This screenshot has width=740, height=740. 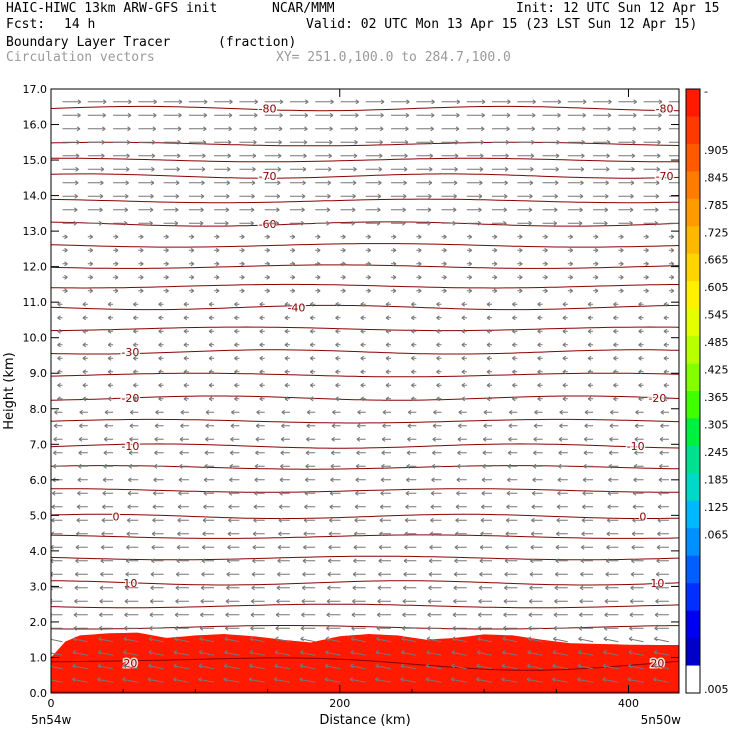 I want to click on y-tick-label: 2.0, so click(x=39, y=622).